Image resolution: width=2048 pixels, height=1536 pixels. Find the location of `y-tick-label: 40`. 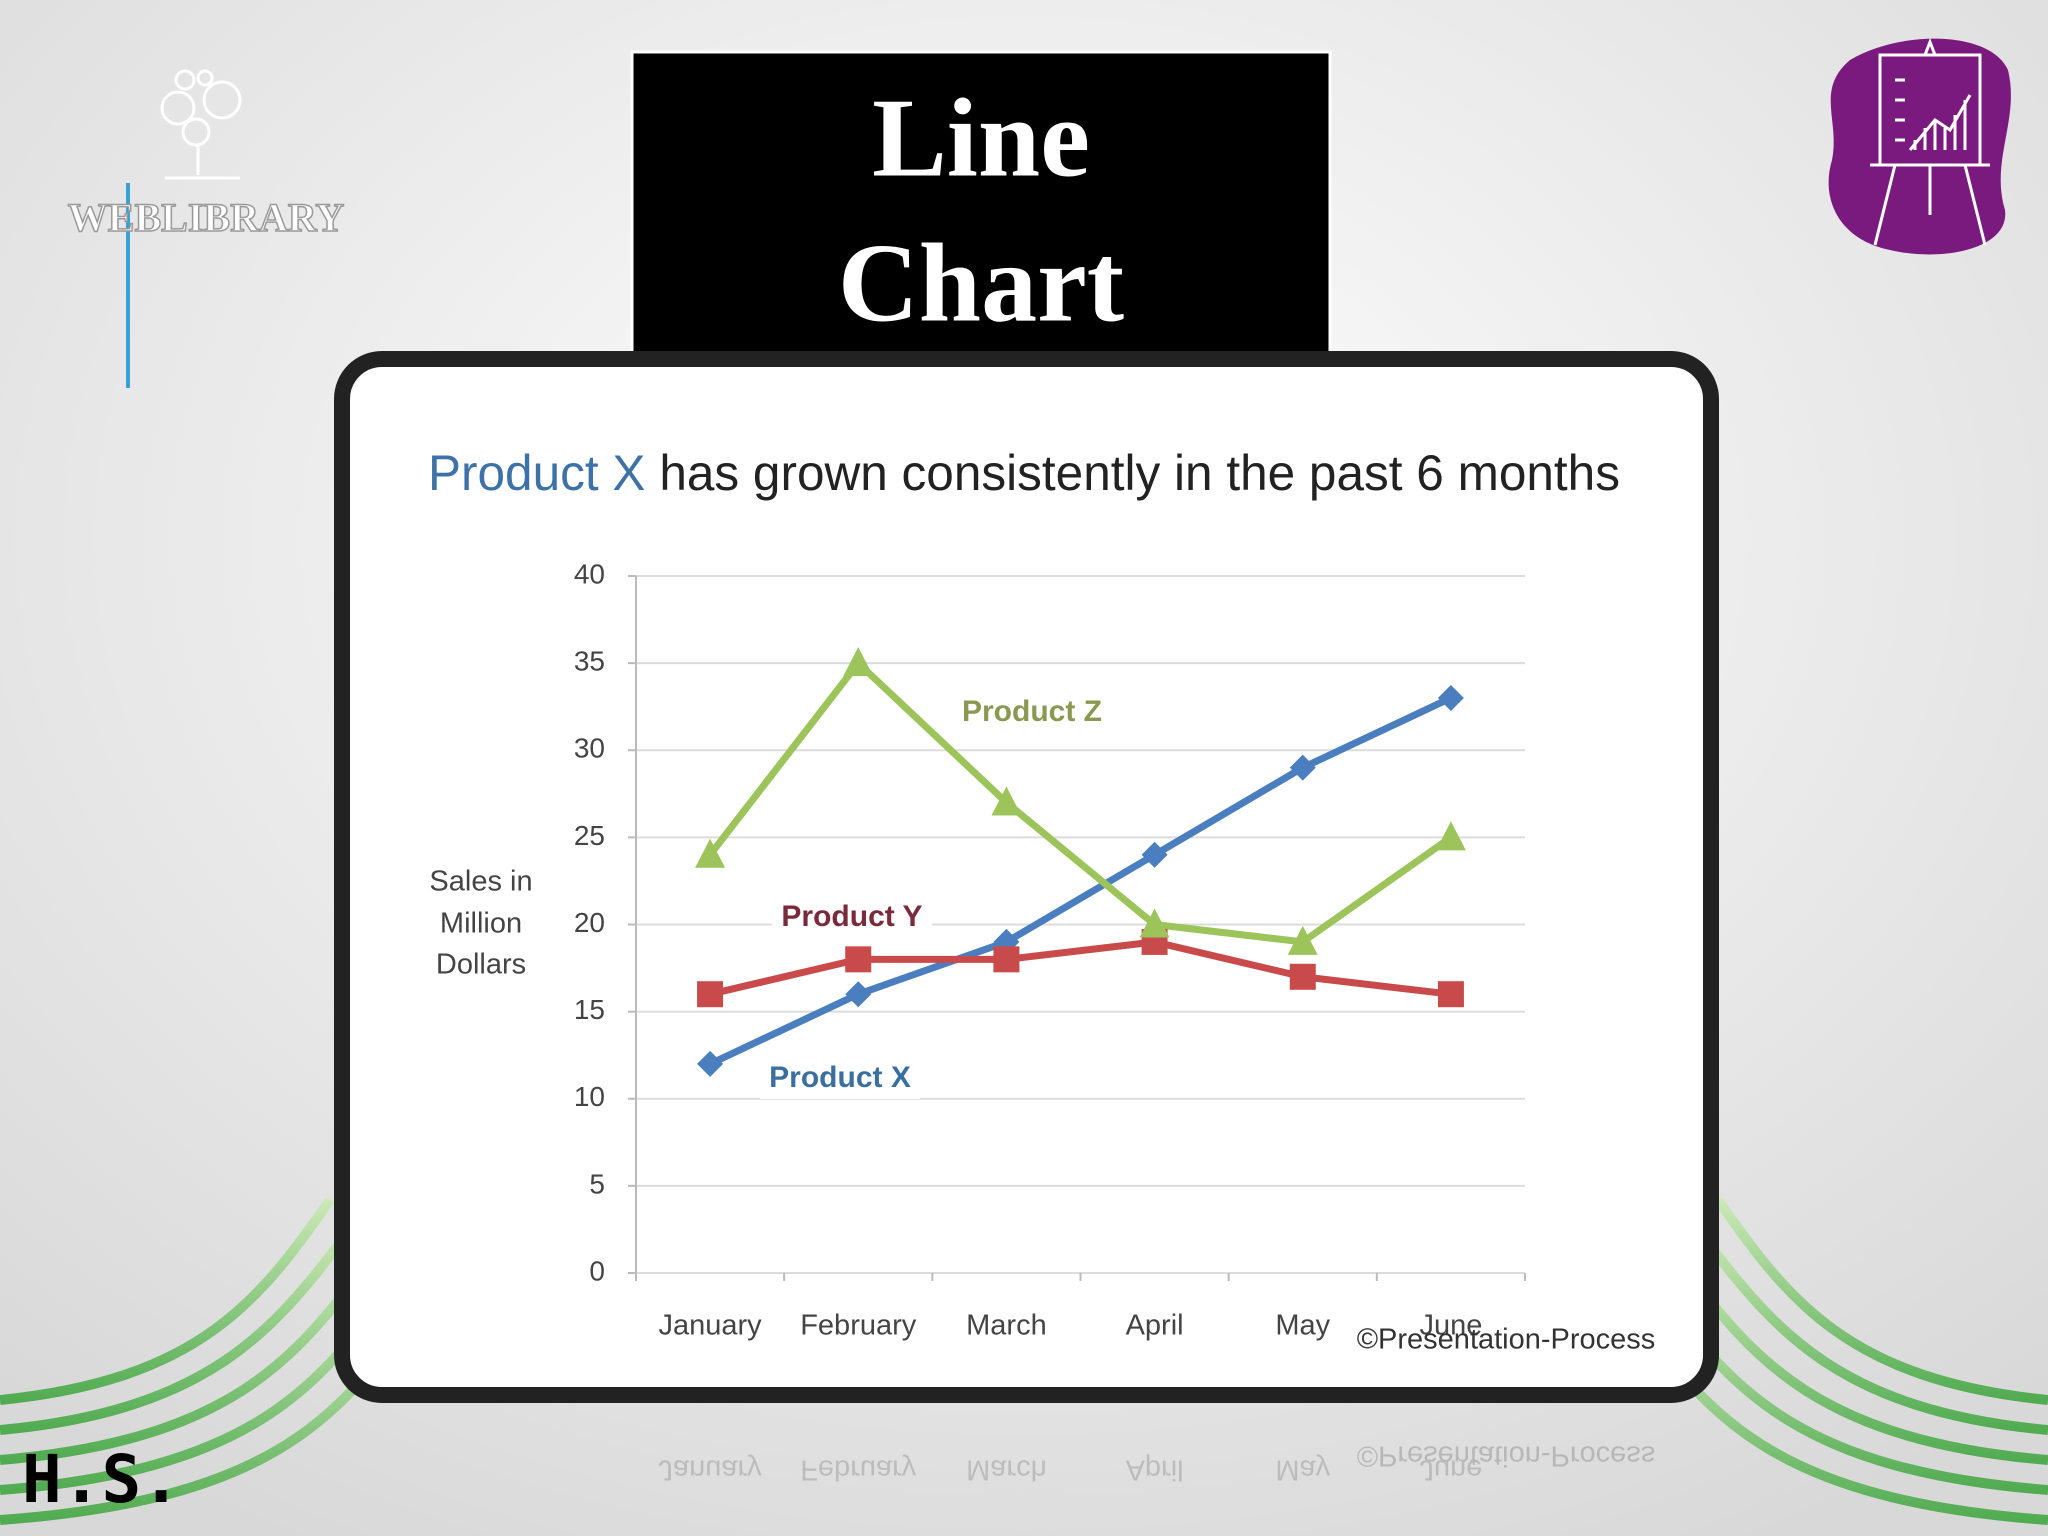

y-tick-label: 40 is located at coordinates (589, 573).